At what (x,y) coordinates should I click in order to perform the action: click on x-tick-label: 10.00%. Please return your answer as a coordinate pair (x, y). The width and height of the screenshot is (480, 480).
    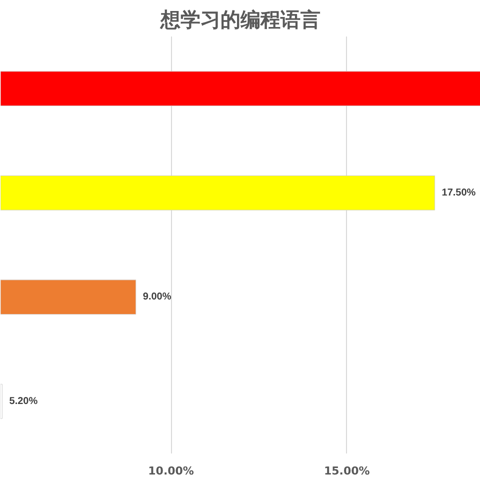
    Looking at the image, I should click on (171, 471).